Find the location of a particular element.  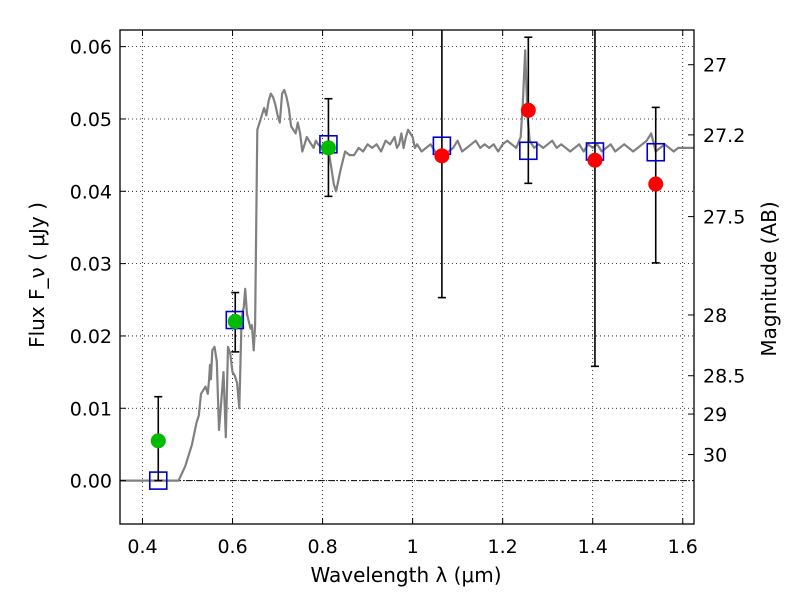

y-tick-label: 0.06 is located at coordinates (91, 48).